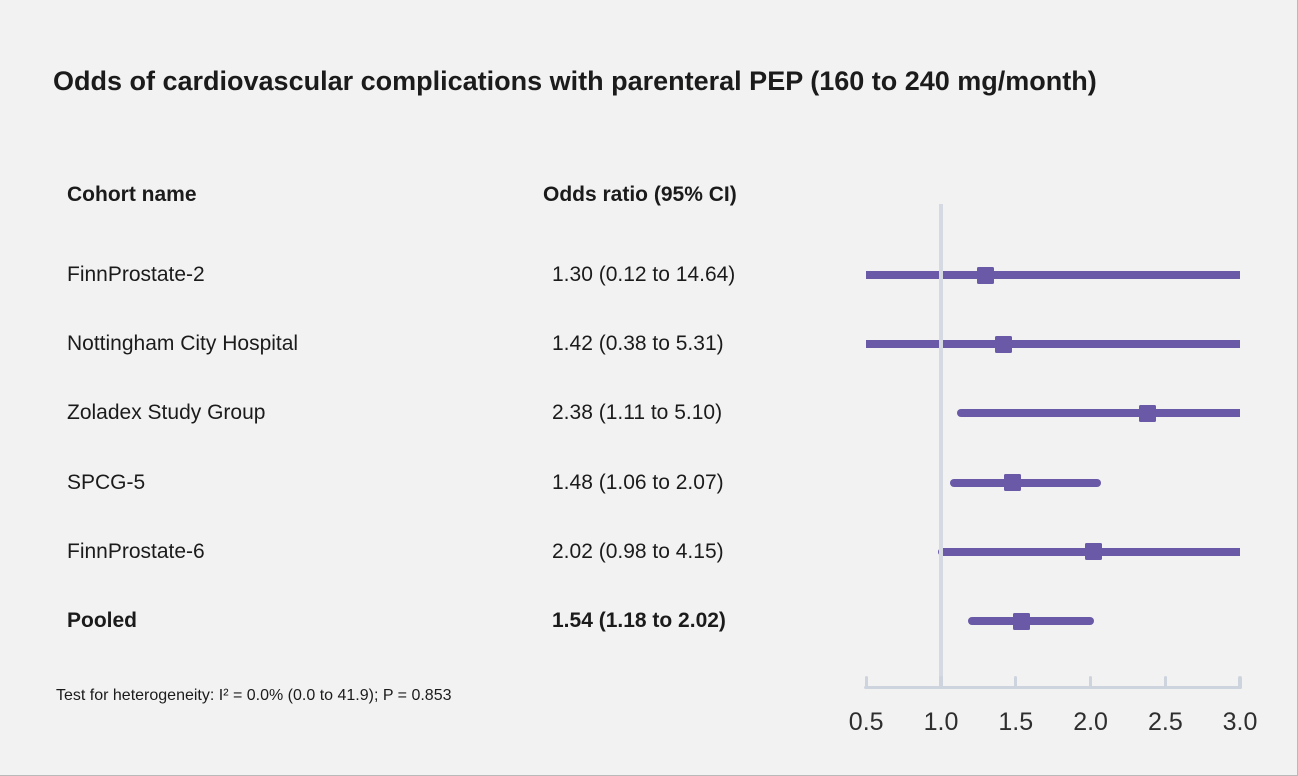  I want to click on or-value: 1.42 (0.38 to 5.31), so click(638, 344).